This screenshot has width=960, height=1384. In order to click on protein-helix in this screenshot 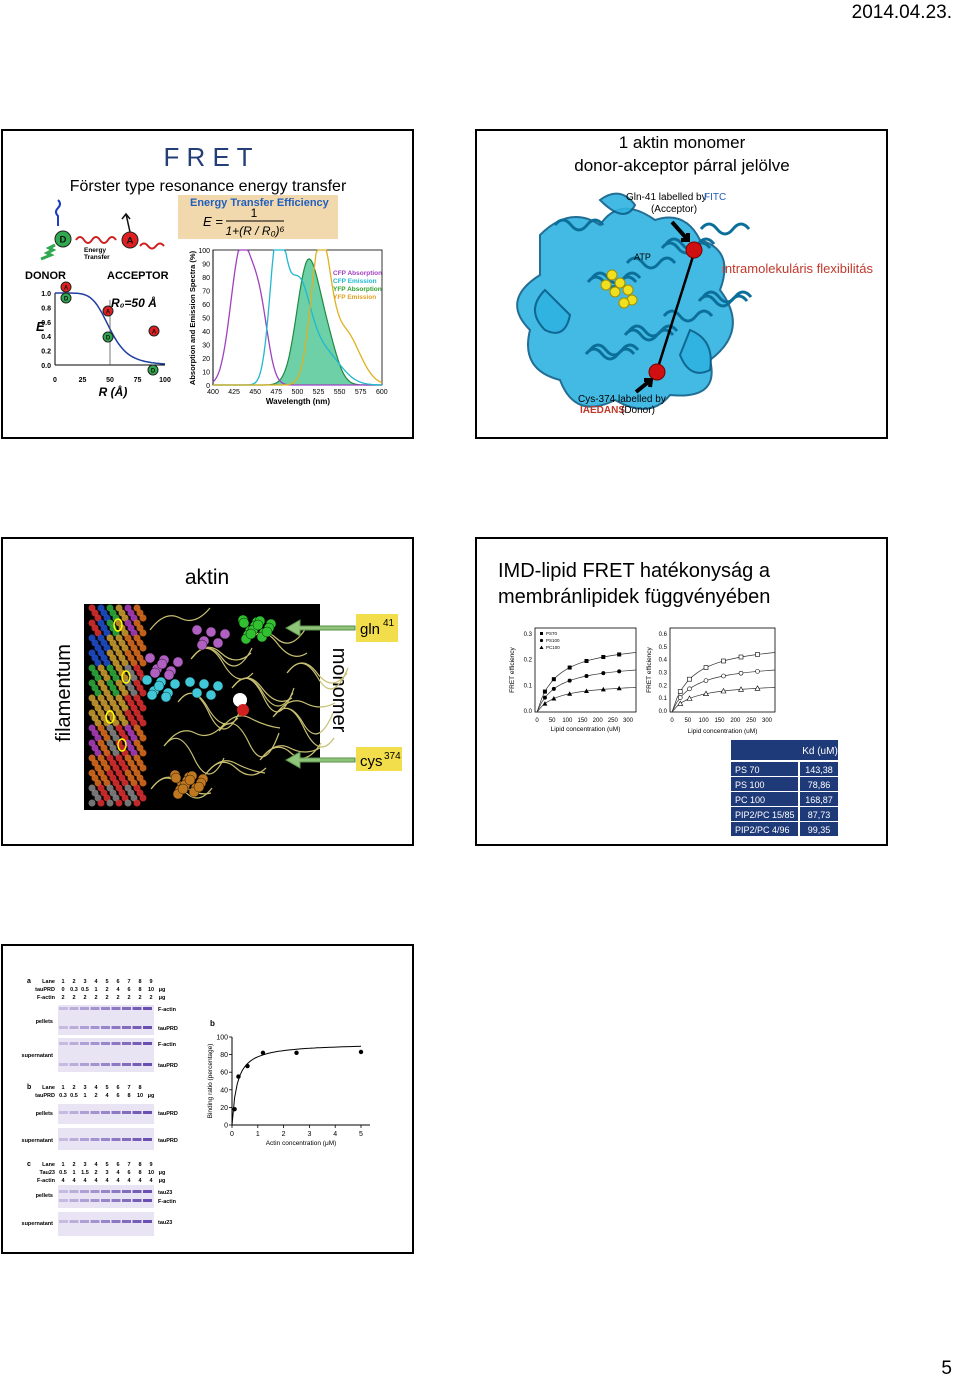, I will do `click(725, 229)`.